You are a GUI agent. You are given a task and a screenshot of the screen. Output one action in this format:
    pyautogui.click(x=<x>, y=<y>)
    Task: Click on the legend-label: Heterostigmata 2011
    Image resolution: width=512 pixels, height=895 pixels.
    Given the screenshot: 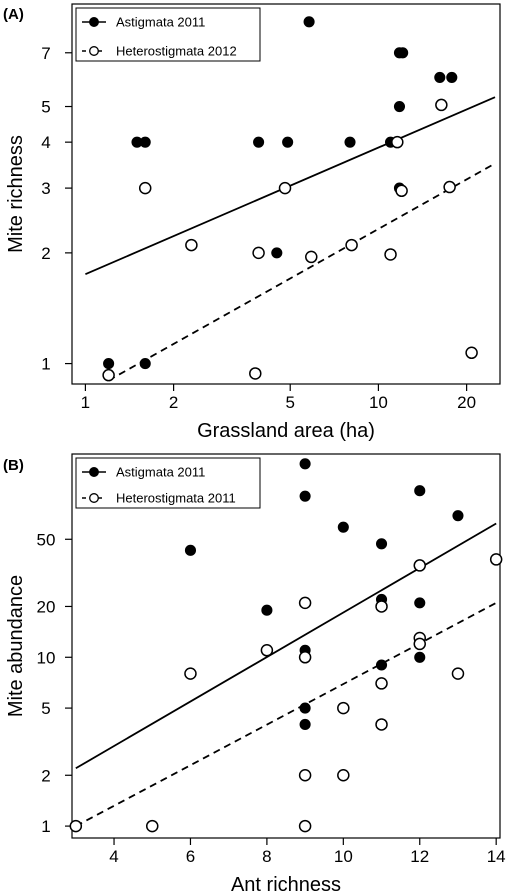 What is the action you would take?
    pyautogui.click(x=176, y=498)
    